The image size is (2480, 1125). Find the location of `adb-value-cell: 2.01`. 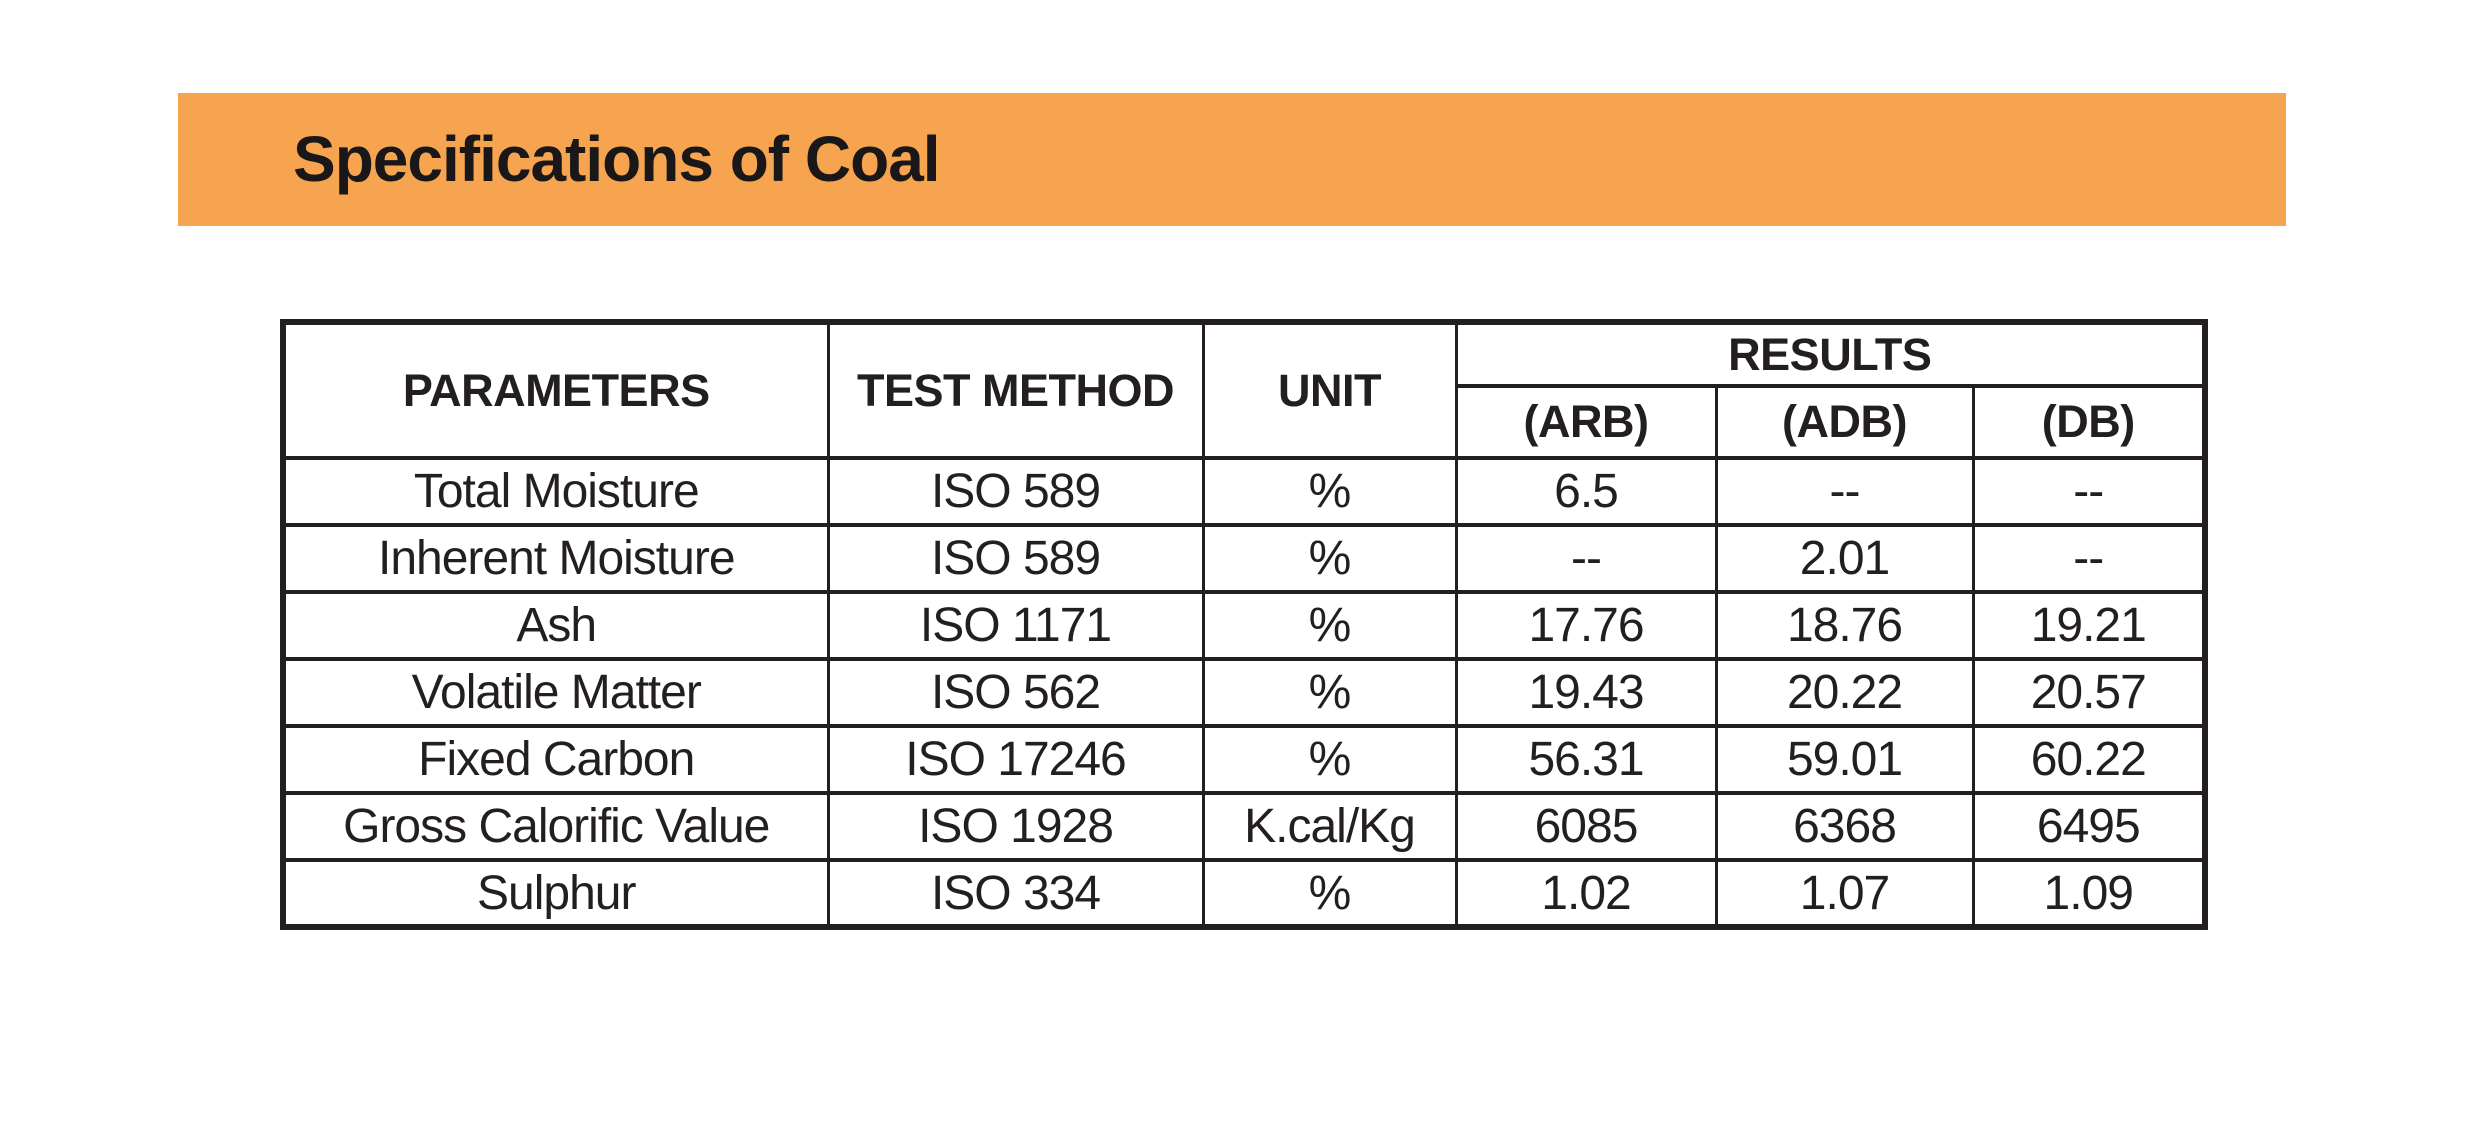

adb-value-cell: 2.01 is located at coordinates (1844, 558).